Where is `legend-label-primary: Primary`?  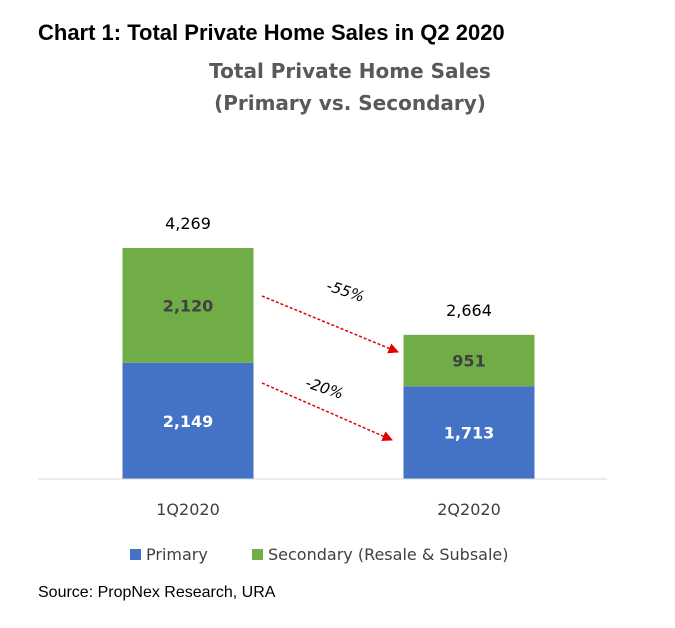 legend-label-primary: Primary is located at coordinates (177, 554).